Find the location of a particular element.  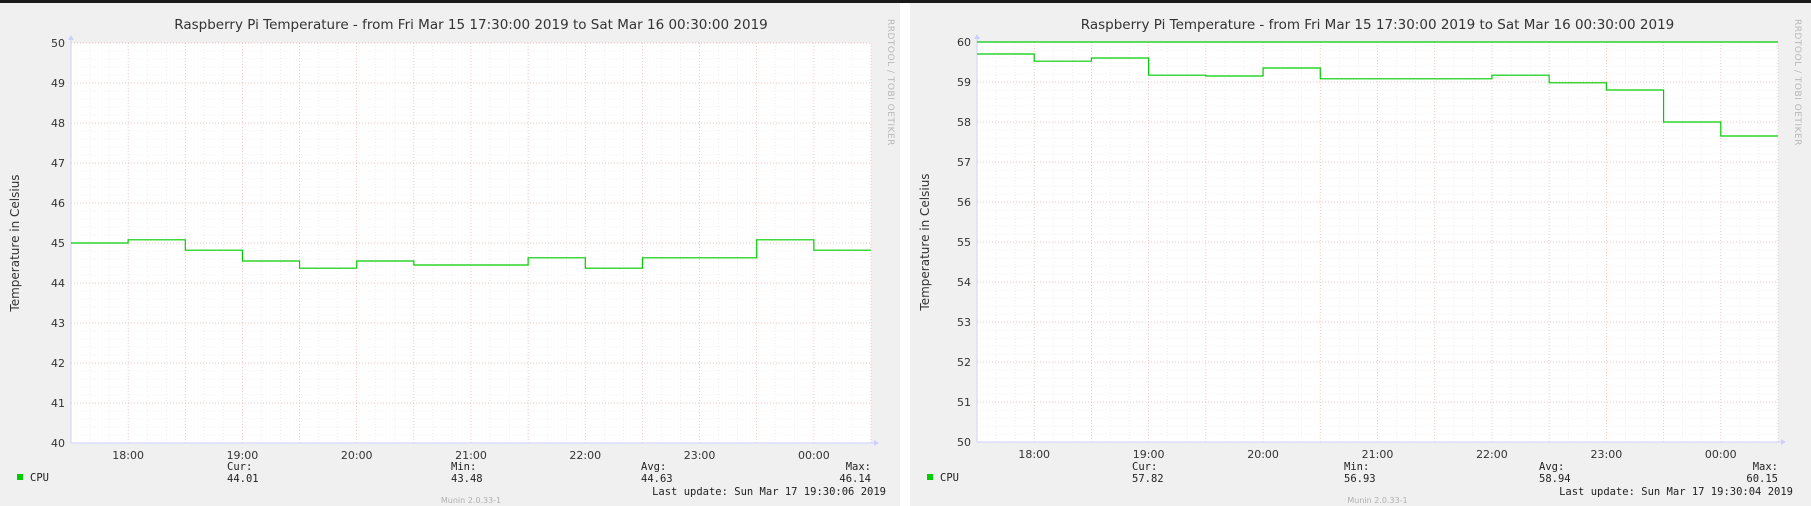

y-tick-label: 43 is located at coordinates (58, 323).